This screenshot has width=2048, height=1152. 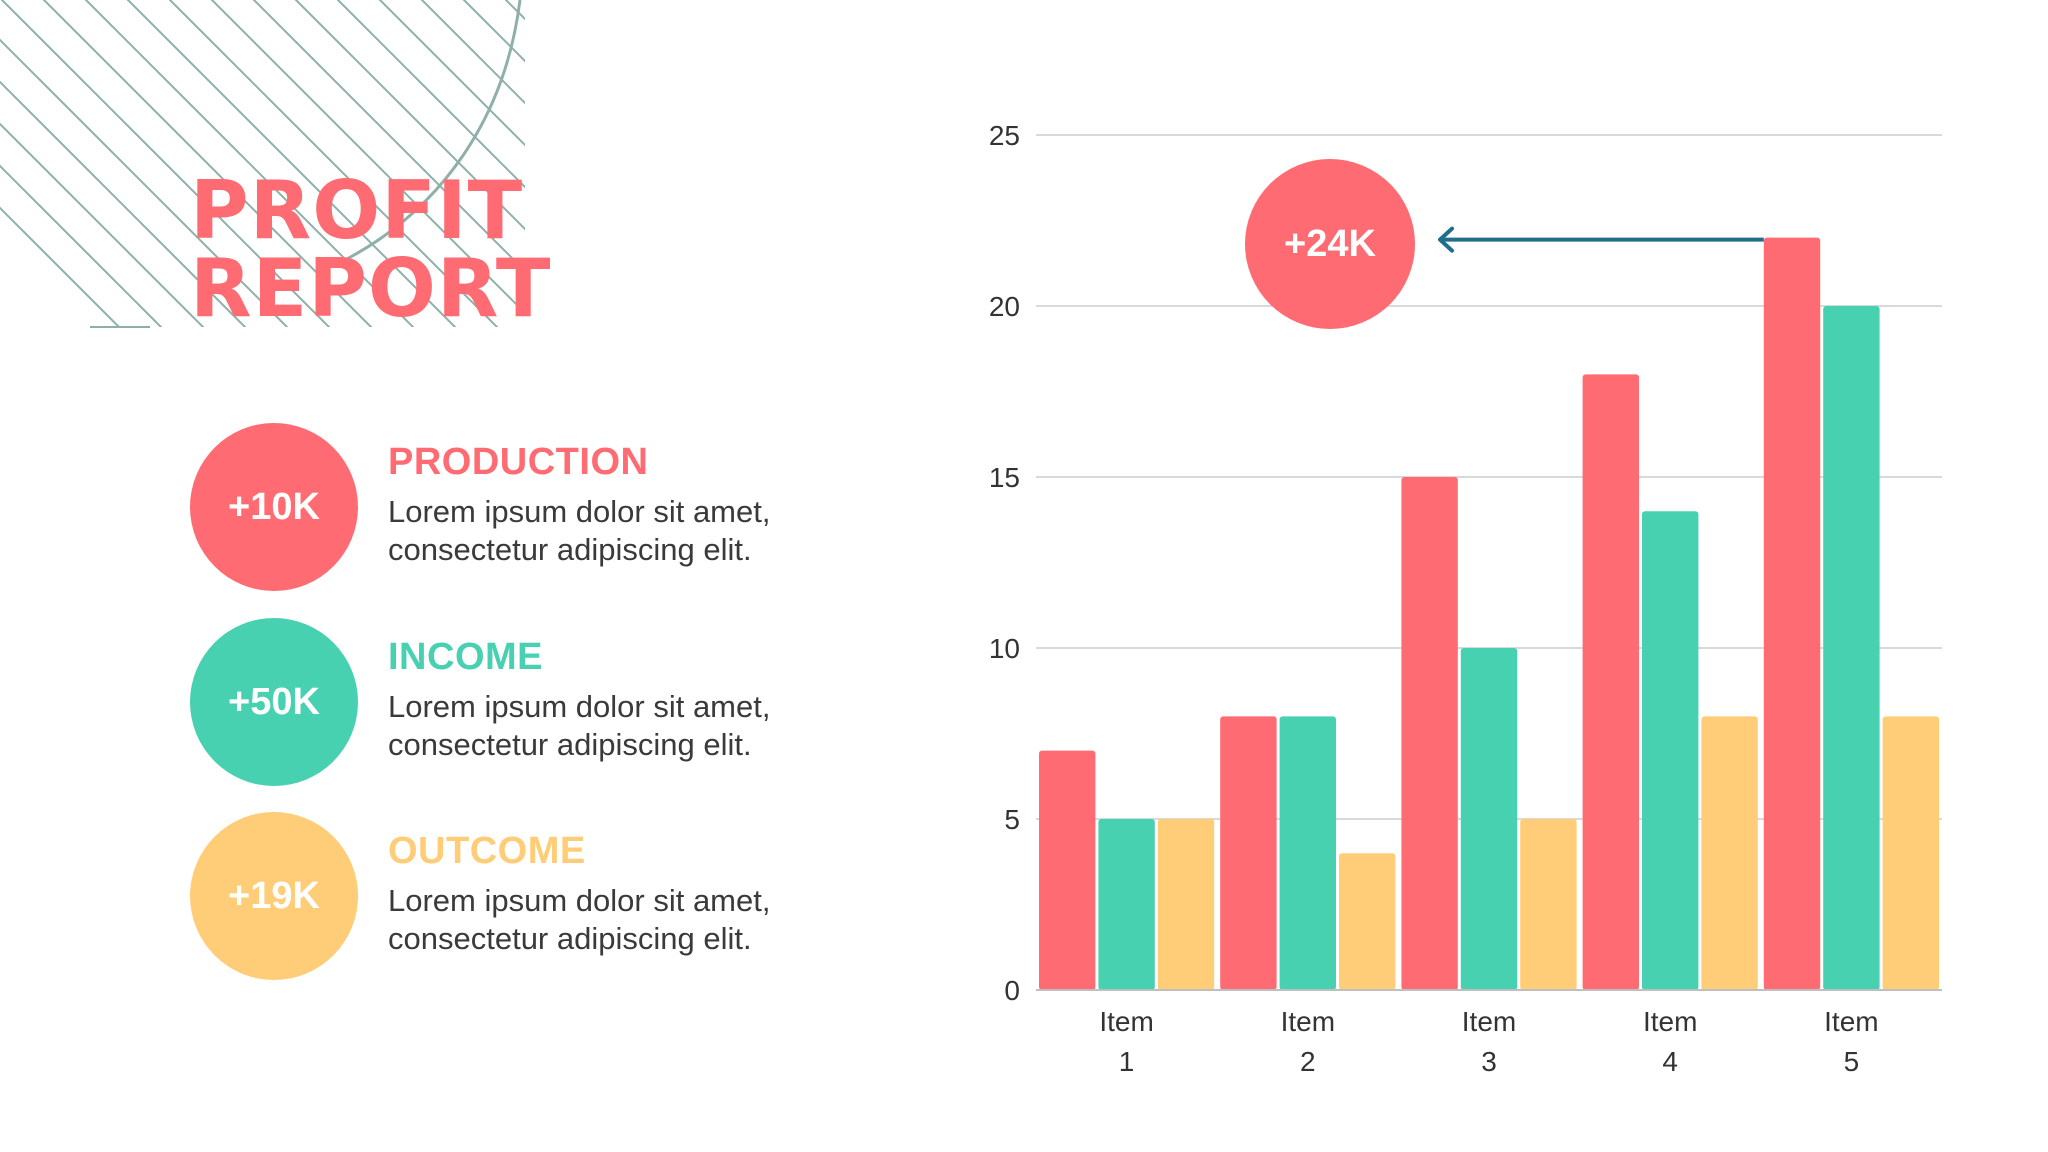 I want to click on x-tick-label: 3, so click(x=1489, y=1061).